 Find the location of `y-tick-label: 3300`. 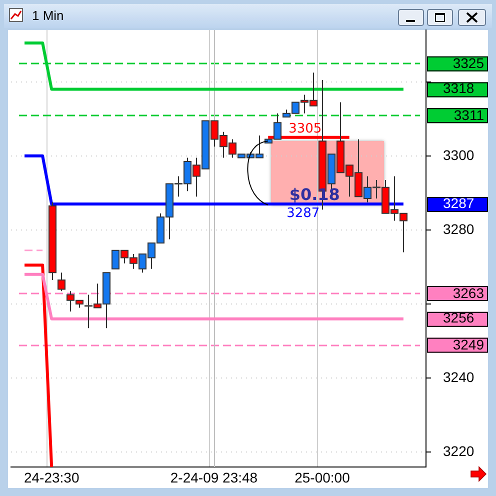

y-tick-label: 3300 is located at coordinates (458, 154).